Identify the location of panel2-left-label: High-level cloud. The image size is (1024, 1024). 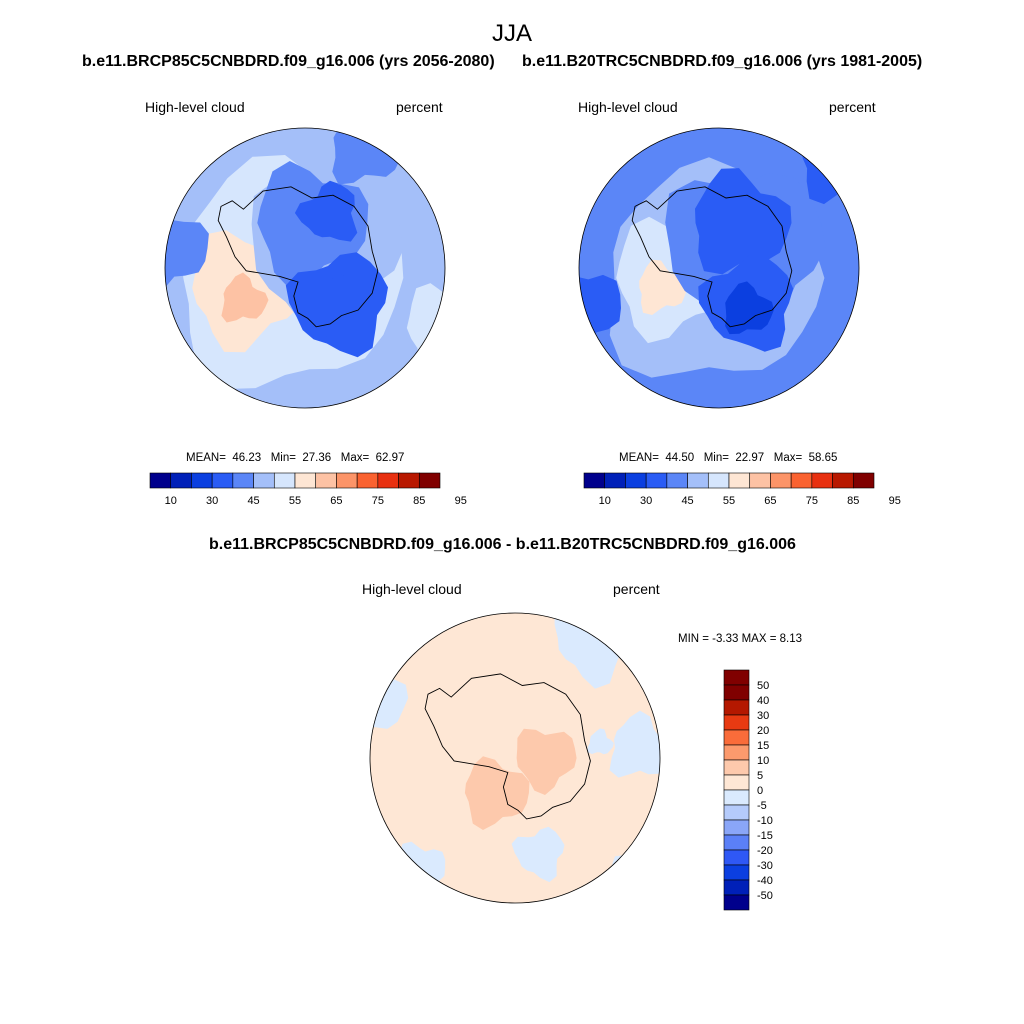
(628, 107).